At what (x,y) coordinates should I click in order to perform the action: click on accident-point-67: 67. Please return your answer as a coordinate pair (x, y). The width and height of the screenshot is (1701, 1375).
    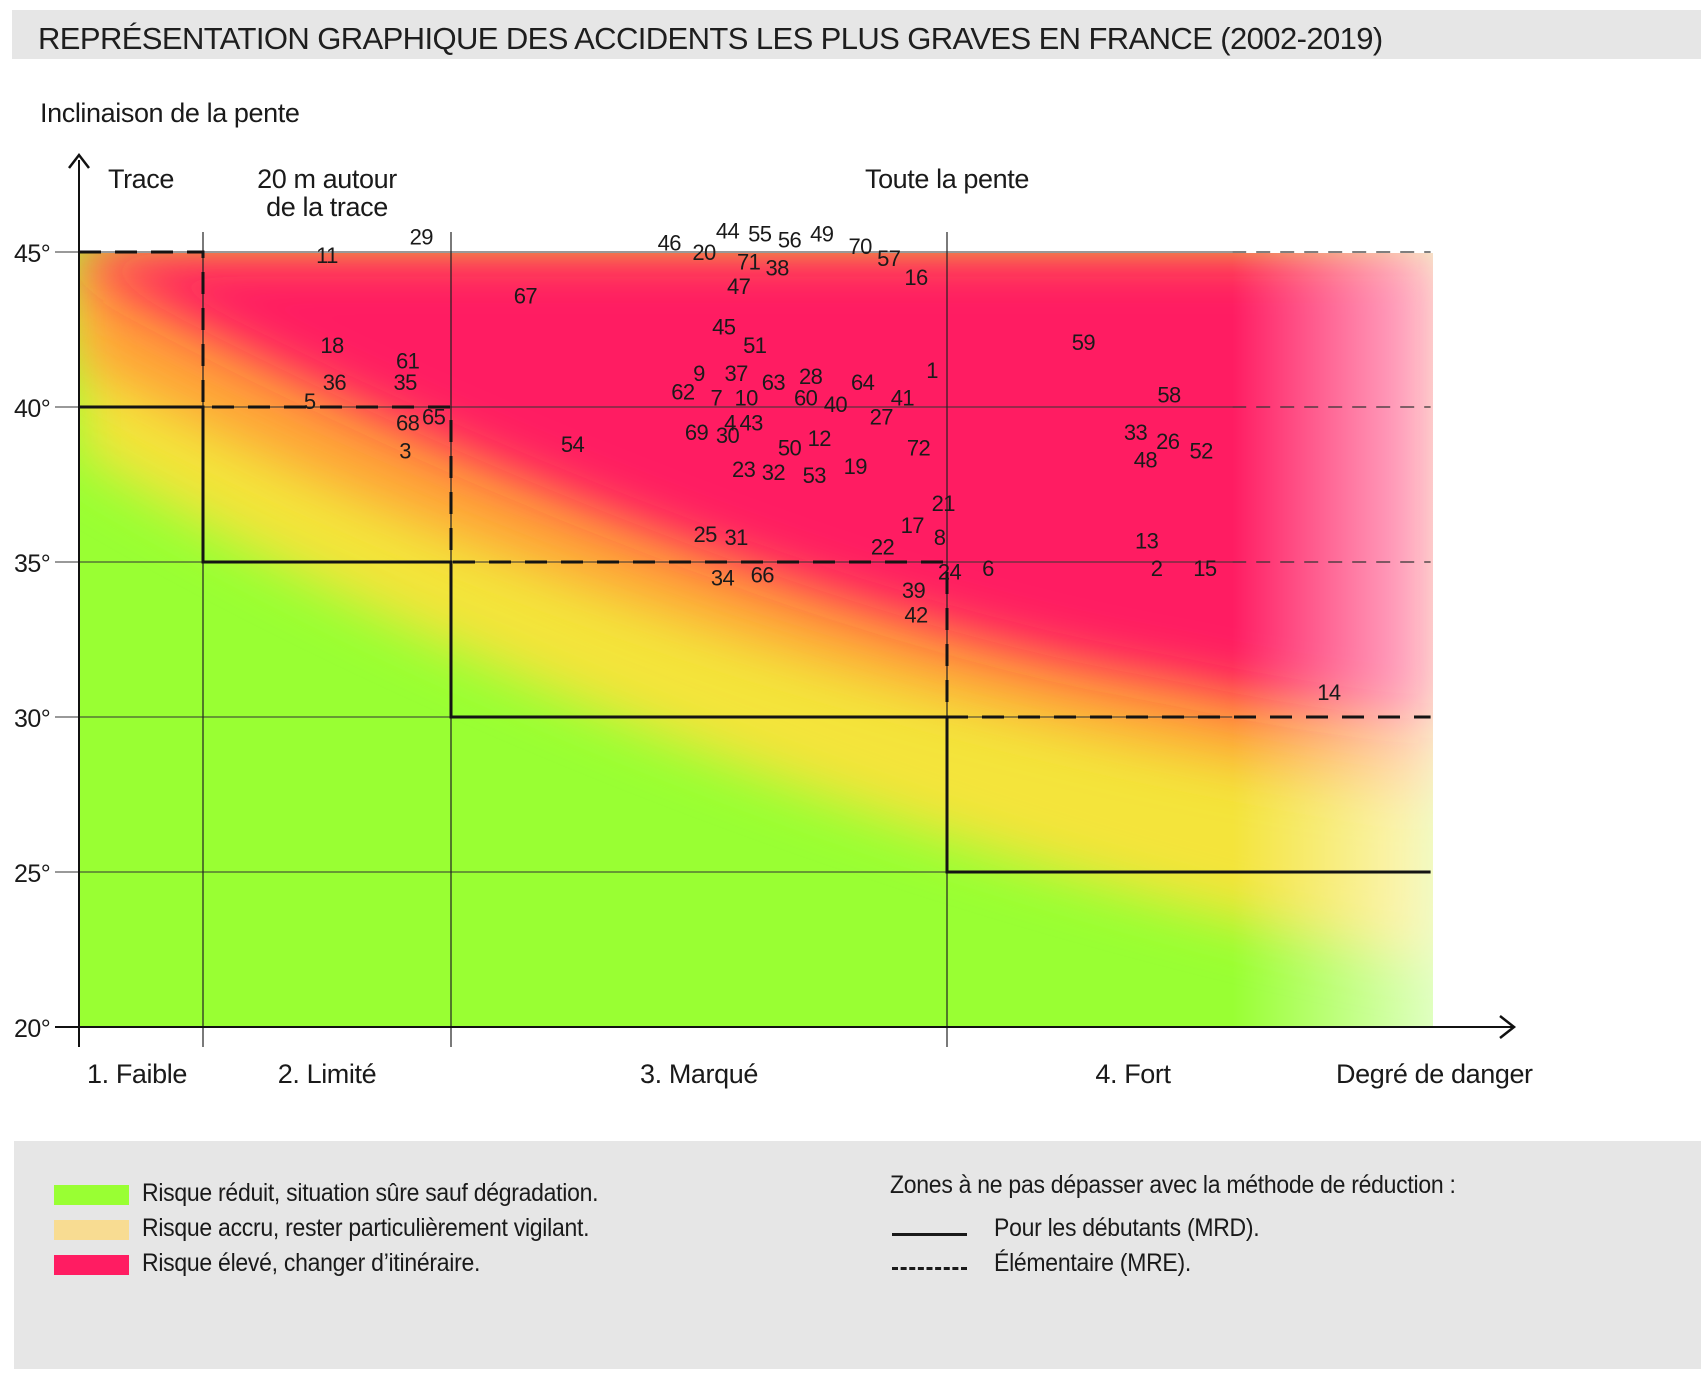
    Looking at the image, I should click on (526, 295).